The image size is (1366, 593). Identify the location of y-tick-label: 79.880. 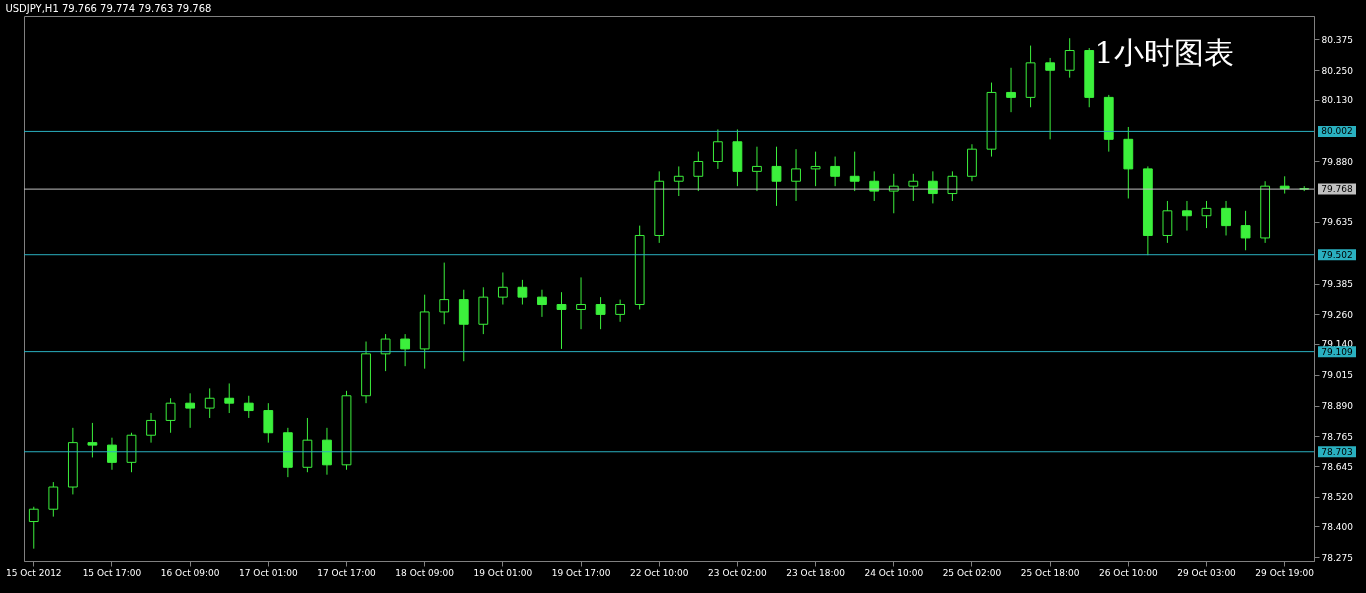
(1337, 162).